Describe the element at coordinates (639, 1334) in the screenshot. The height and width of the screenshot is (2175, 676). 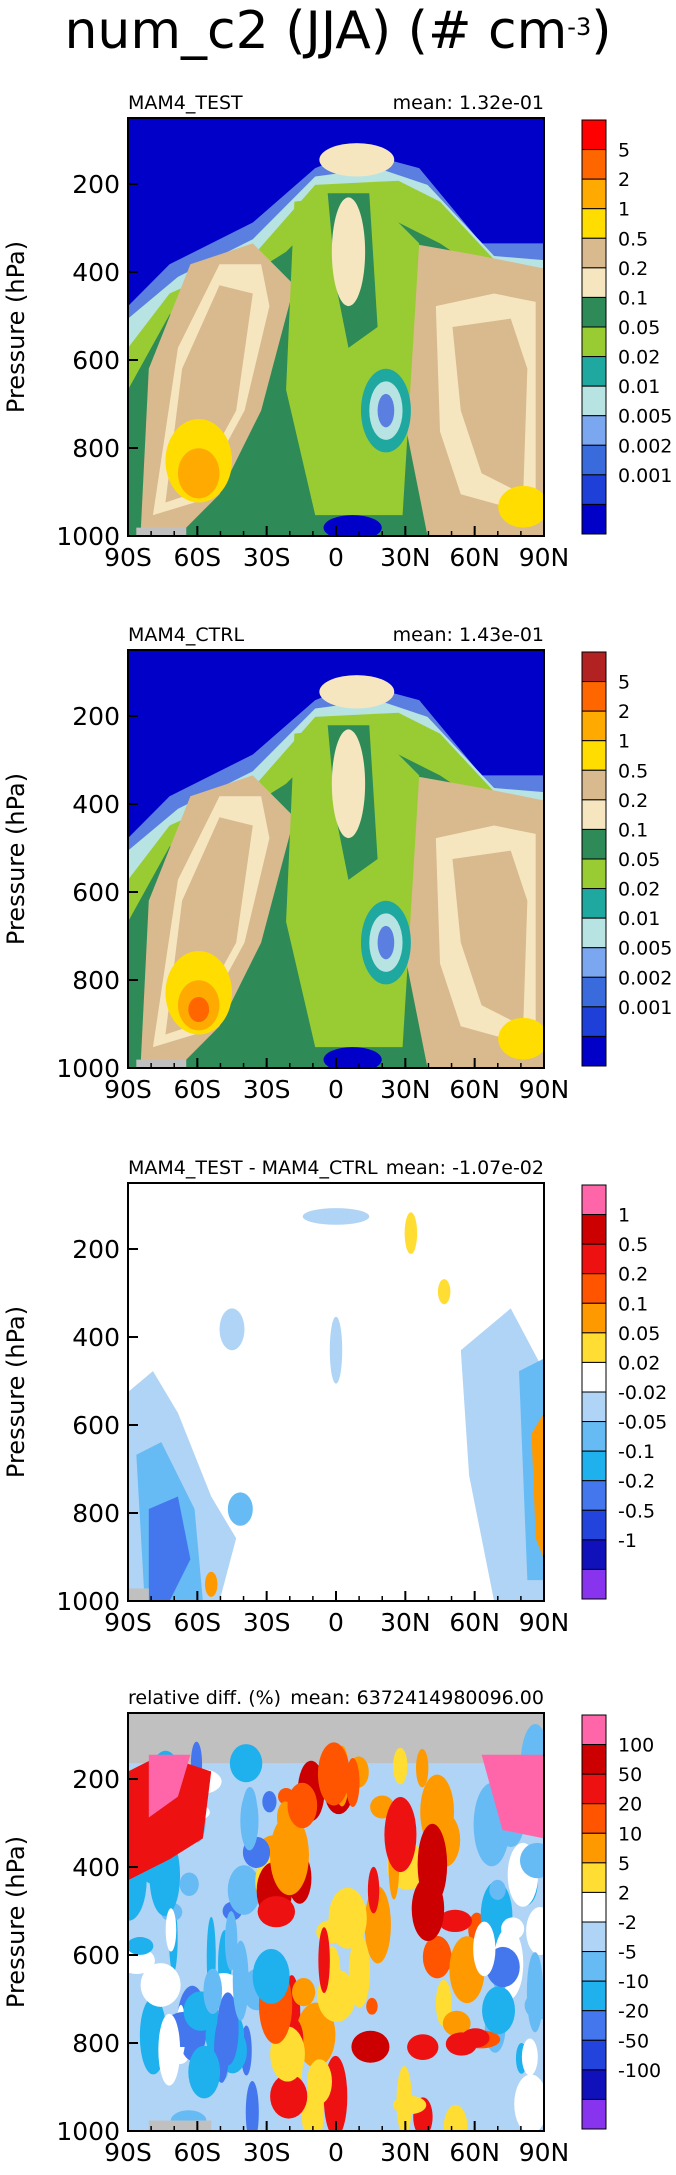
I see `colorbar-label: 0.05` at that location.